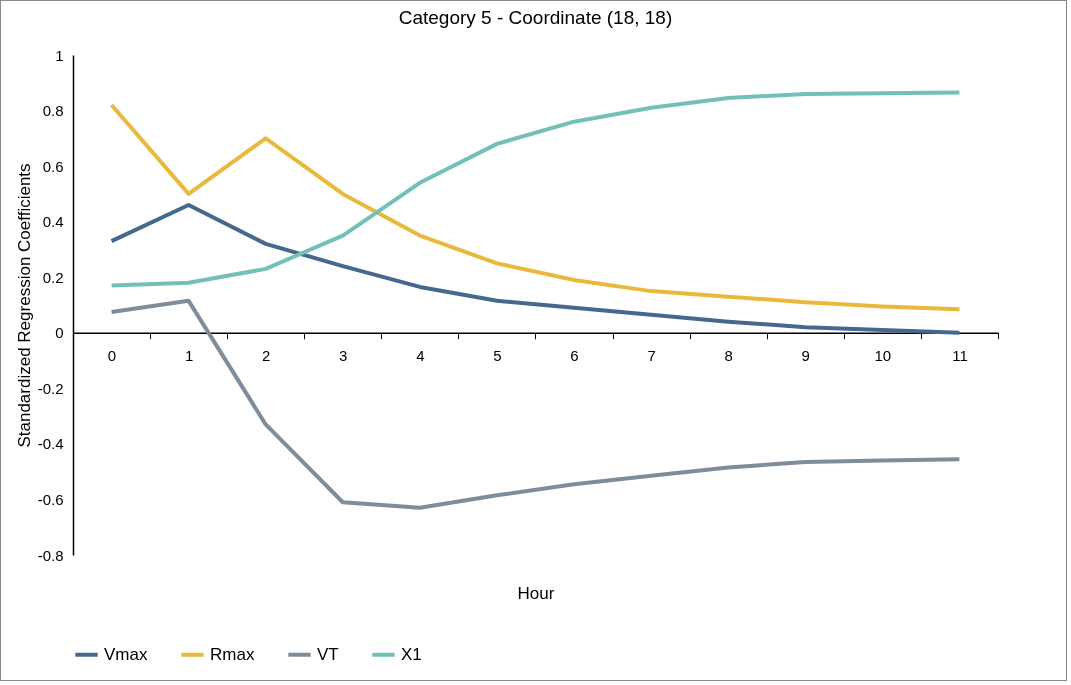 The width and height of the screenshot is (1071, 685). I want to click on y-tick-label: 0, so click(59, 333).